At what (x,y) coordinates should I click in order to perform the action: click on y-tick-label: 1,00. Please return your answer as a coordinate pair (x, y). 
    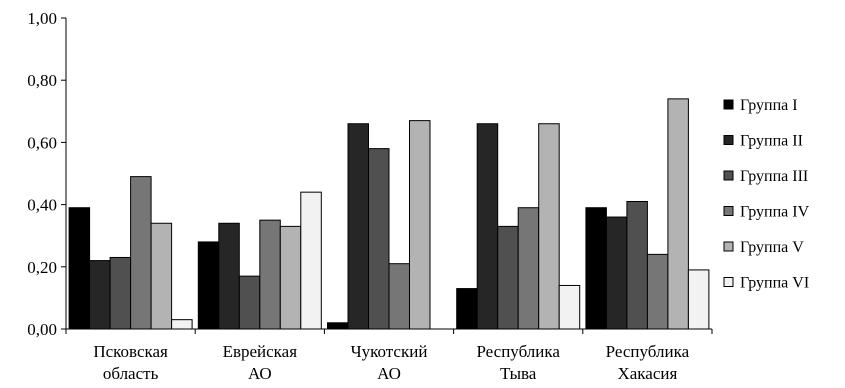
    Looking at the image, I should click on (42, 18).